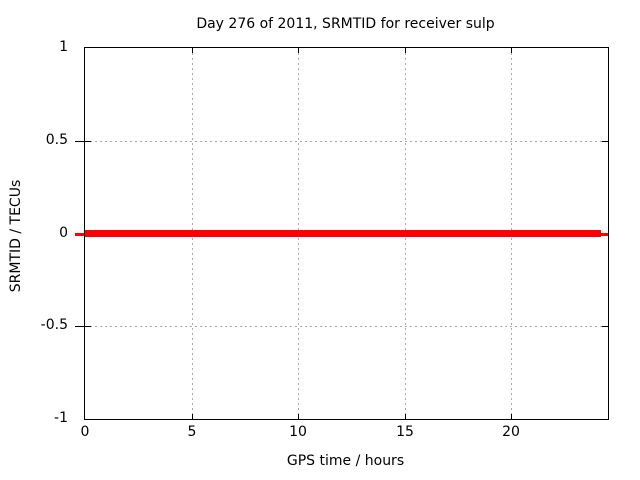  I want to click on y-tick-label: 1, so click(63, 47).